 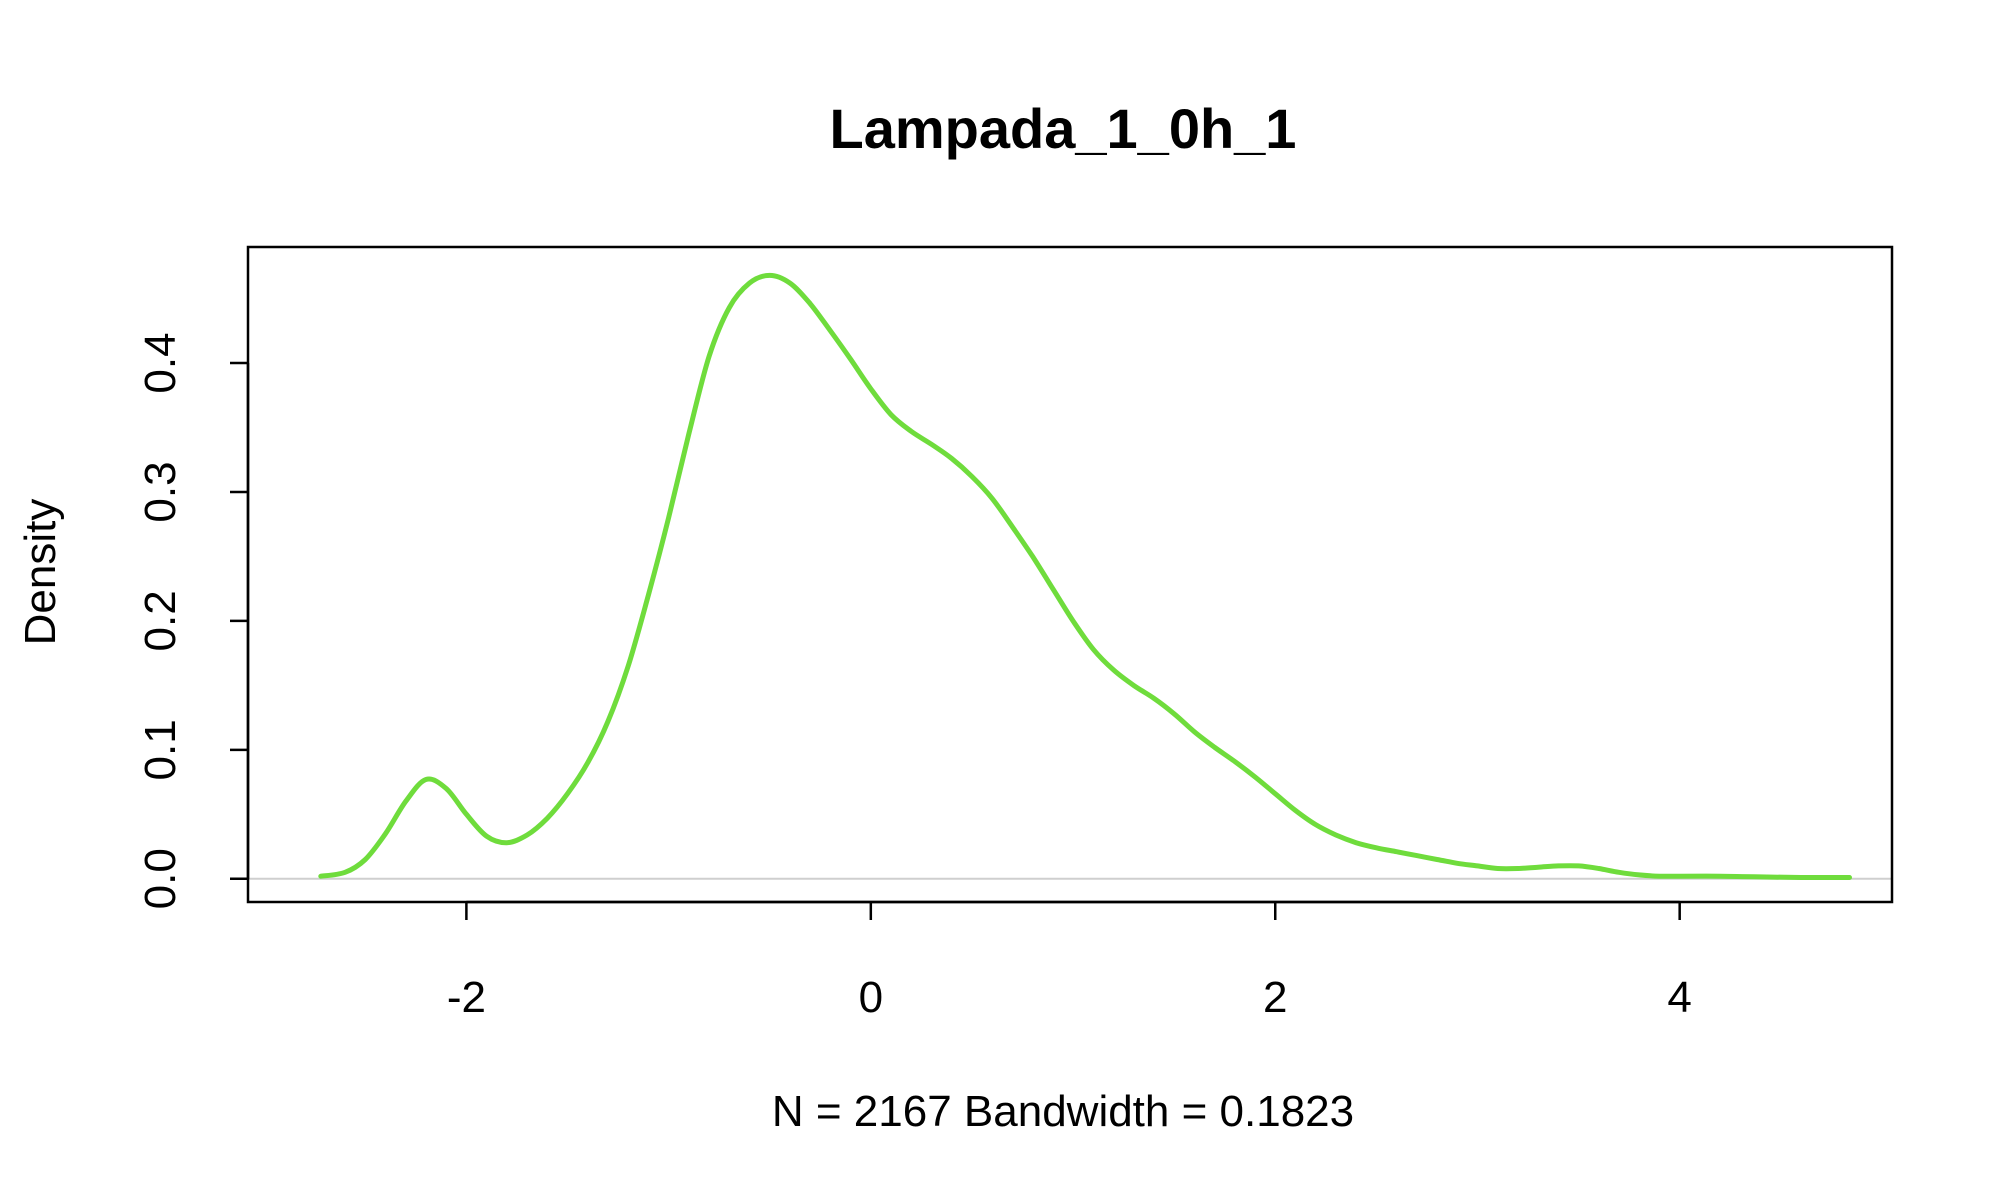 I want to click on x-tick-label: 0, so click(x=871, y=997).